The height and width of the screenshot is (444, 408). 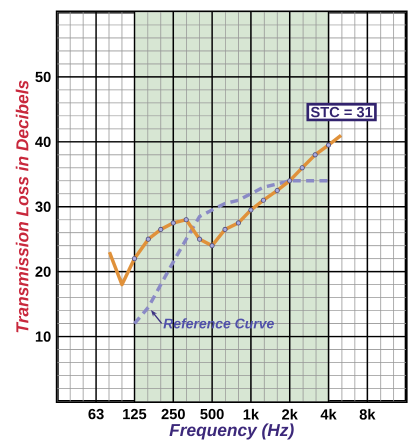 I want to click on x-axis-title: Frequency (Hz), so click(x=231, y=431).